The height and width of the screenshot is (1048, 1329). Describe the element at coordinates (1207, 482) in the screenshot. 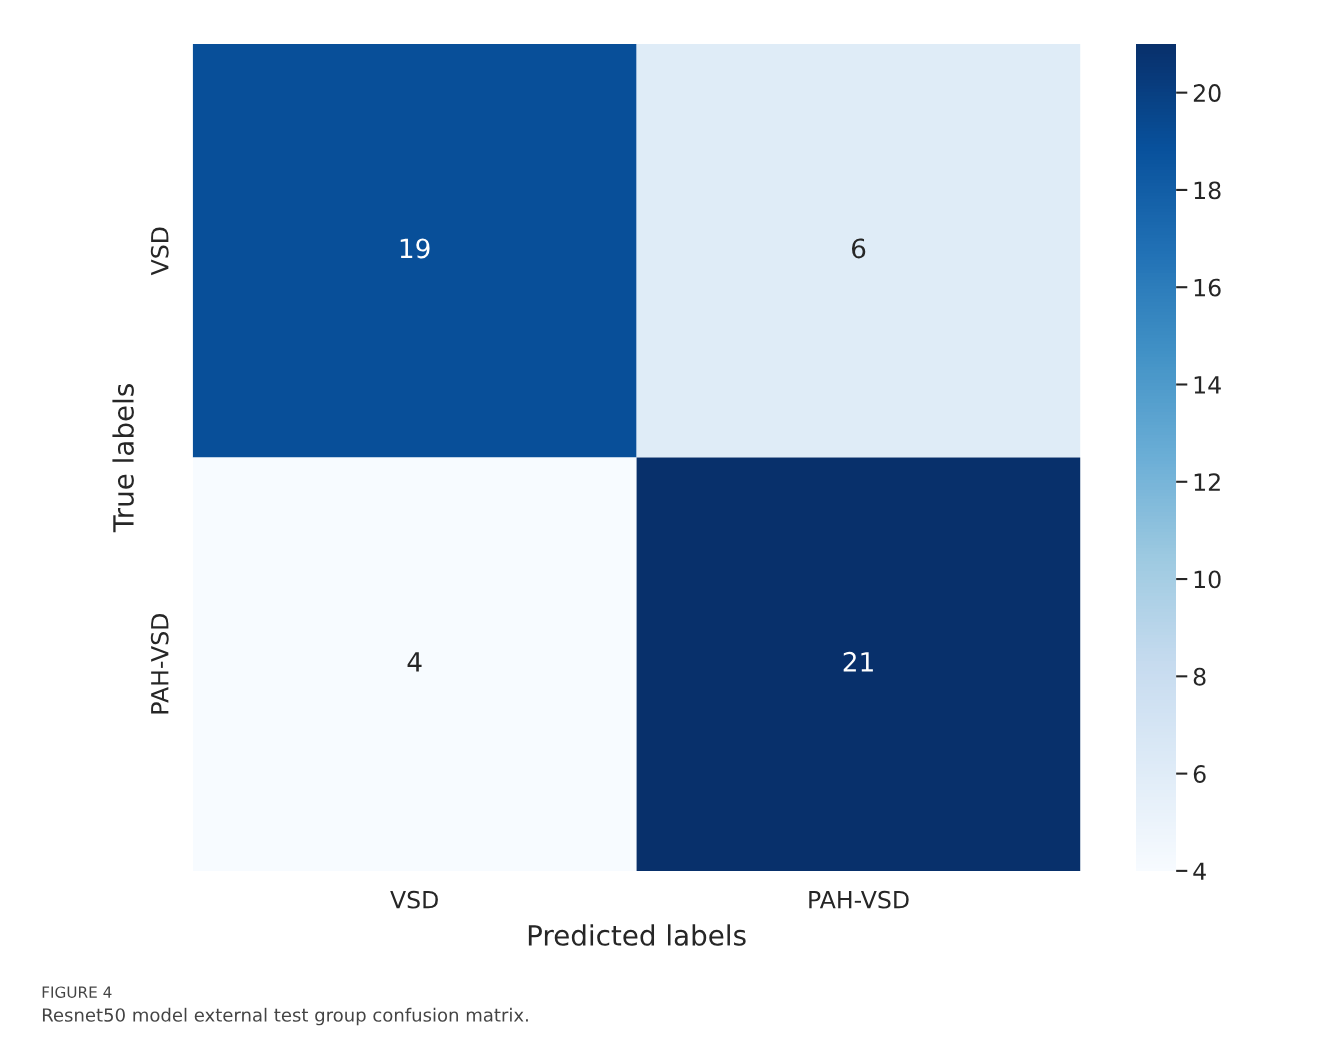

I see `color-bar-label: 12` at that location.